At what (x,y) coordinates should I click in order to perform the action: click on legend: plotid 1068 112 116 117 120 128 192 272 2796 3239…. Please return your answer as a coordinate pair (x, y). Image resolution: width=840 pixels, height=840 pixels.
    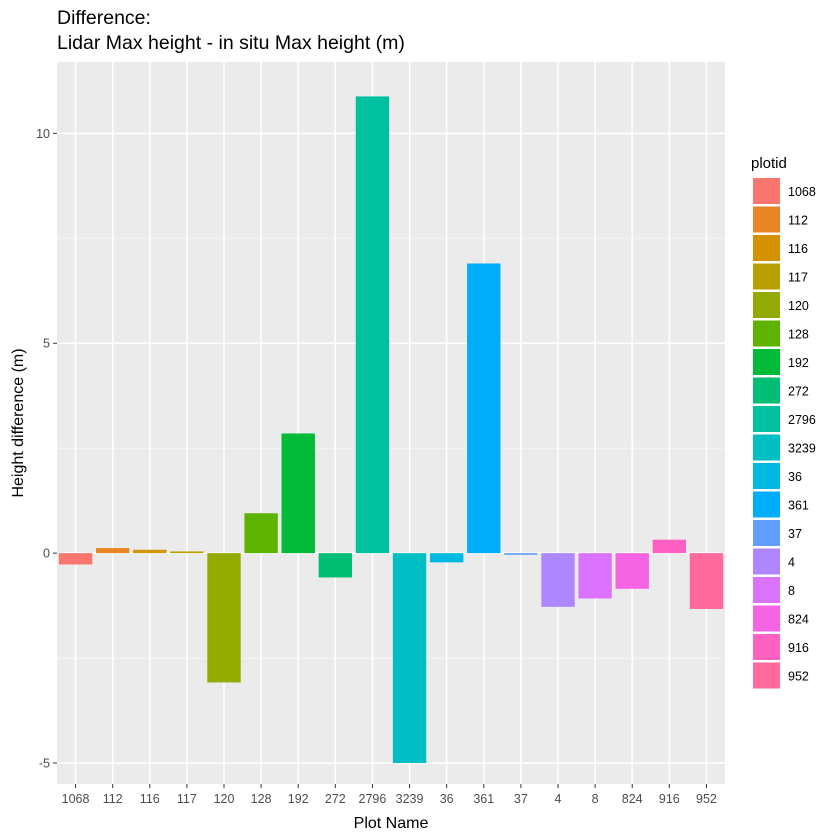
    Looking at the image, I should click on (783, 422).